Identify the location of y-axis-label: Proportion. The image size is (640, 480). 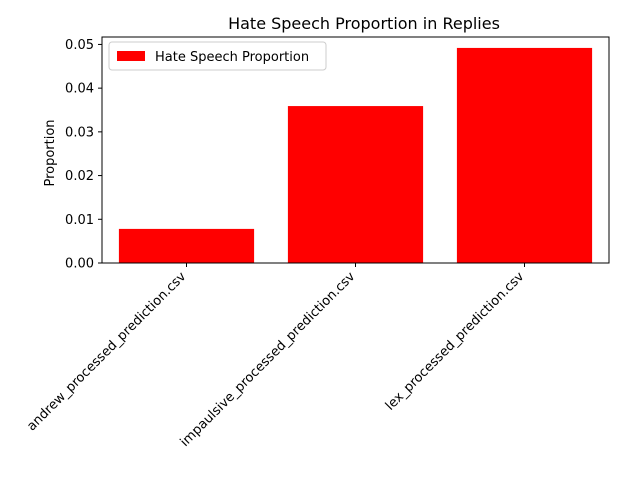
(50, 152).